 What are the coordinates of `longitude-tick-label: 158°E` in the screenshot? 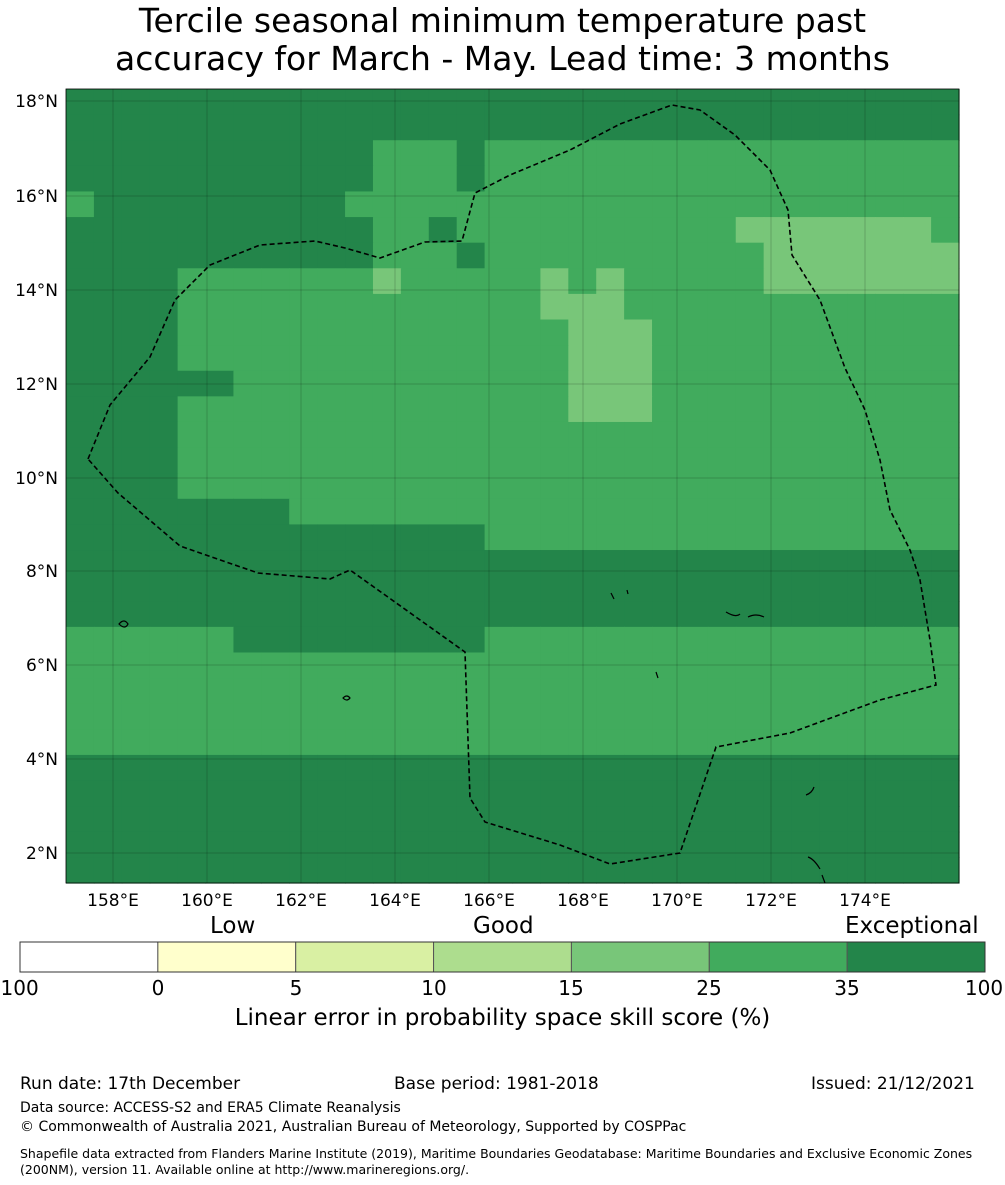 It's located at (113, 901).